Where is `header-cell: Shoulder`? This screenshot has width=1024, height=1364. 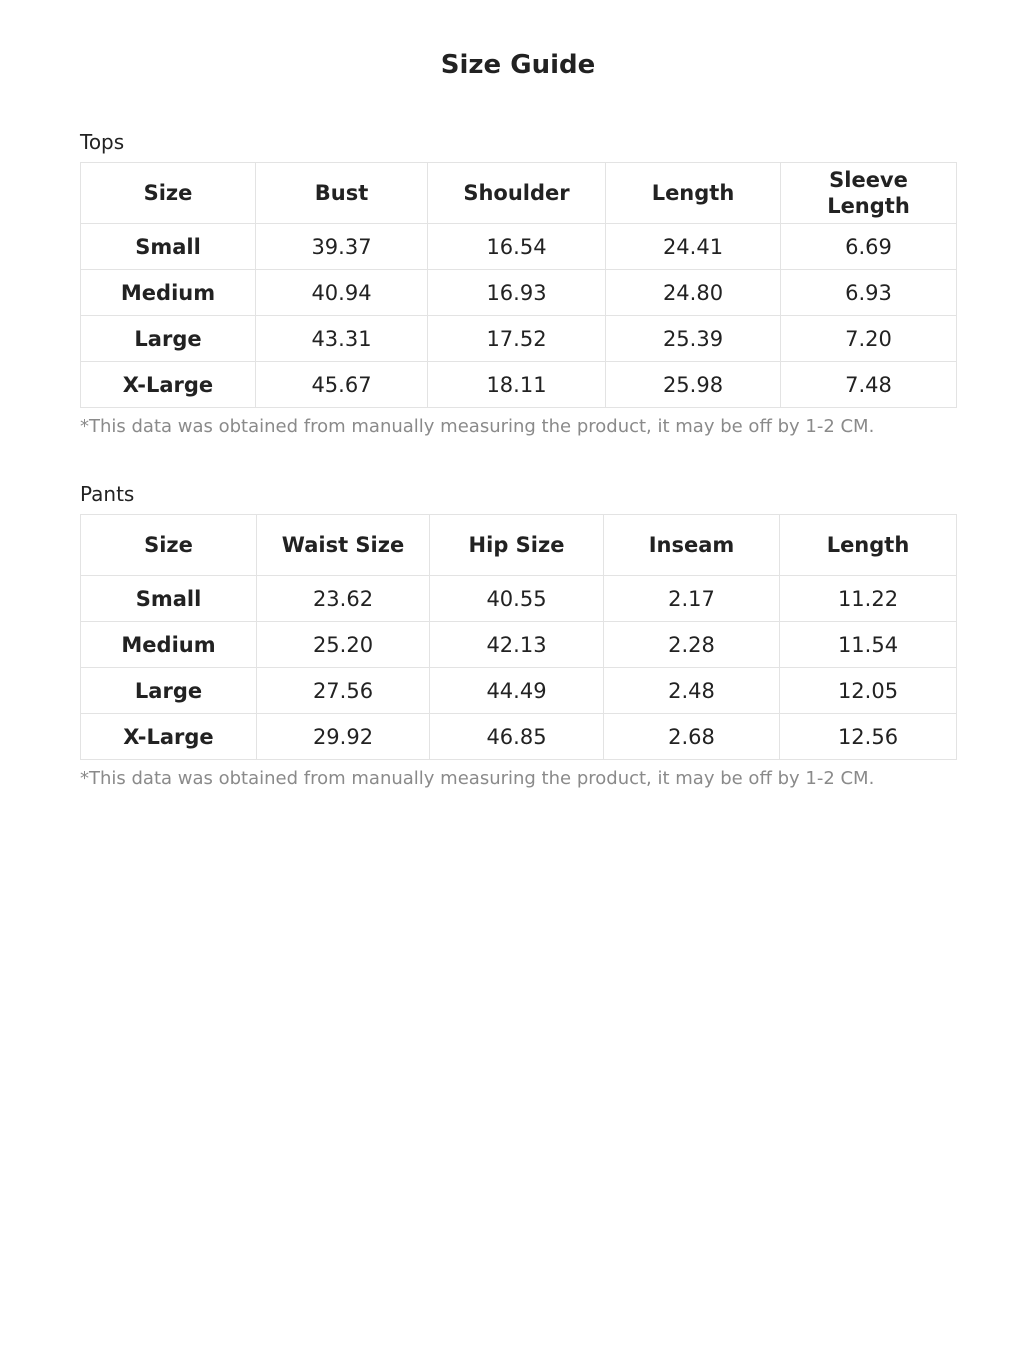 header-cell: Shoulder is located at coordinates (516, 193).